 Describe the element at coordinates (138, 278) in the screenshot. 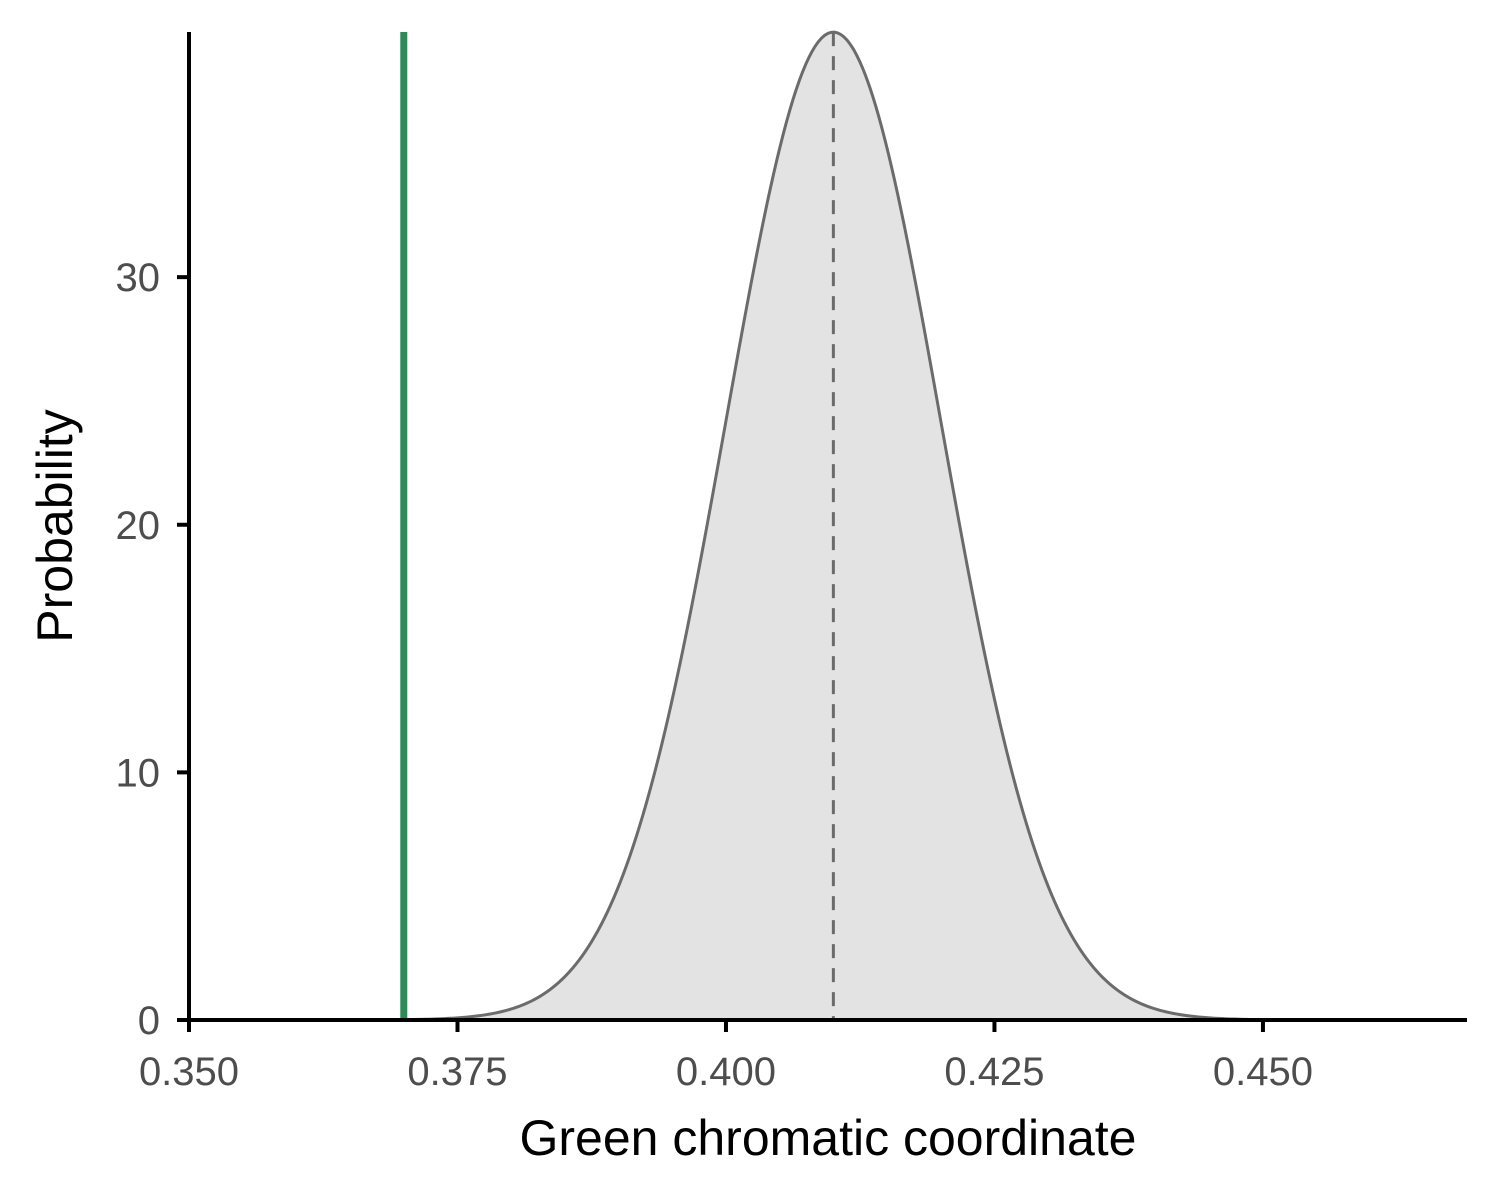

I see `y-tick-label: 30` at that location.